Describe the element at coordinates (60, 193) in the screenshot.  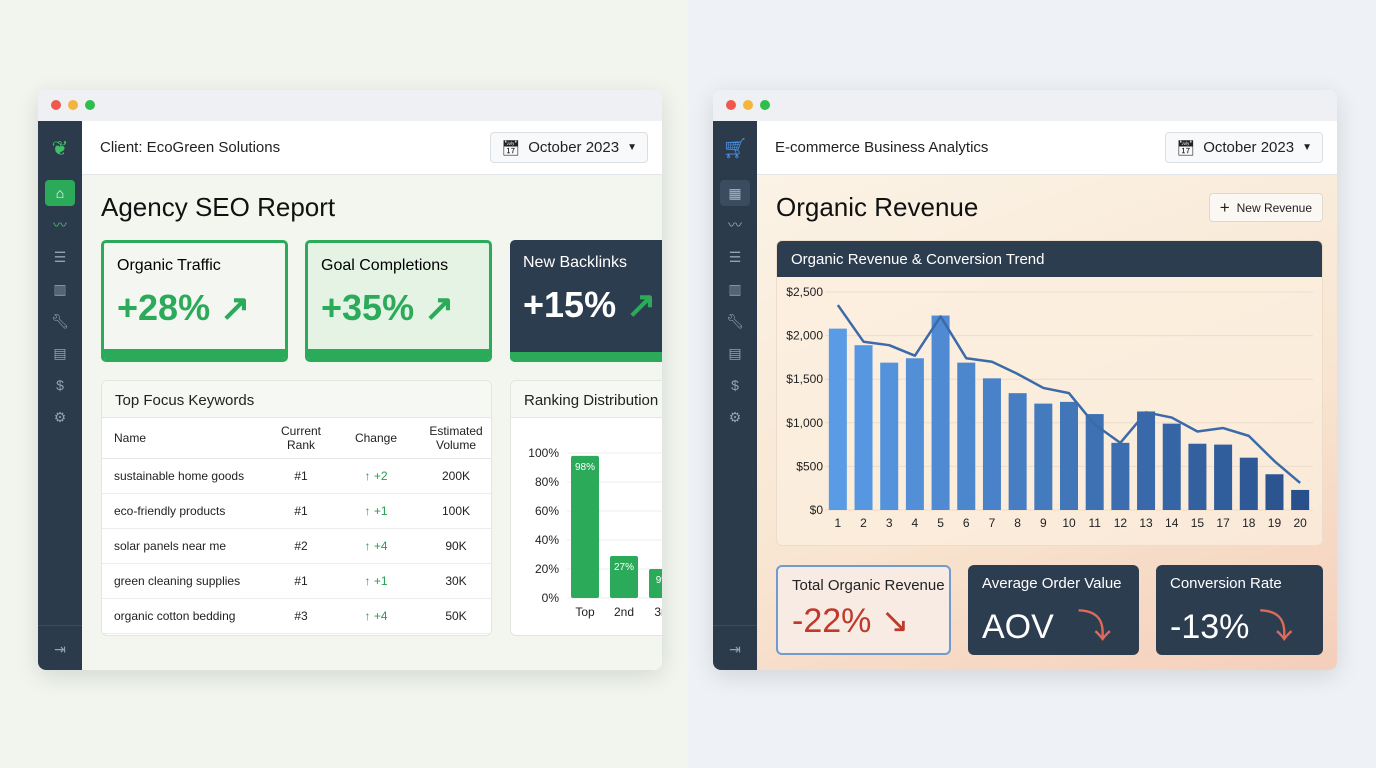
I see `home-icon: ⌂` at that location.